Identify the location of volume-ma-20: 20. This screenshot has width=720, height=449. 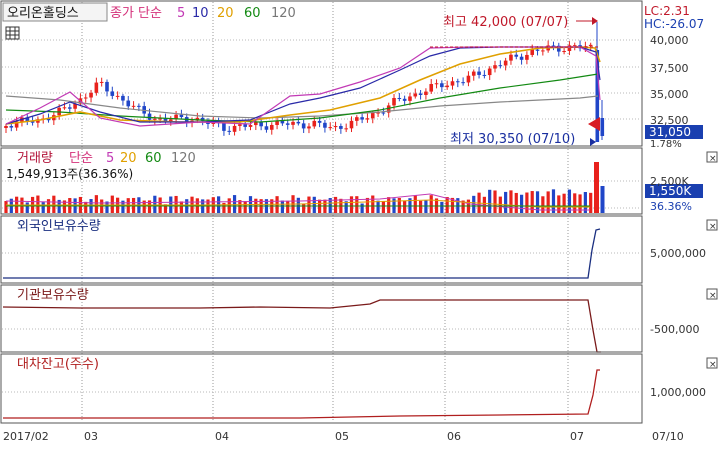
(128, 158).